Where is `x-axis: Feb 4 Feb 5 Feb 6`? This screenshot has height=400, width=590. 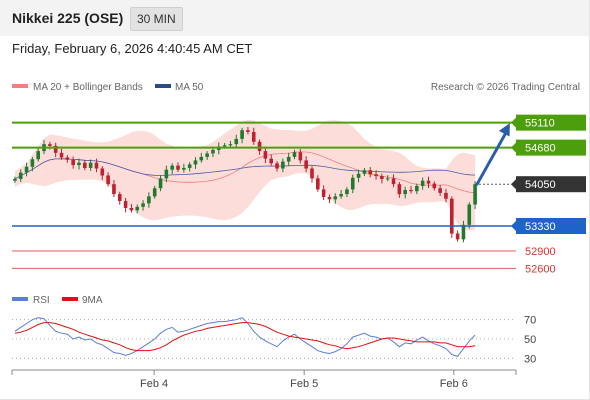 x-axis: Feb 4 Feb 5 Feb 6 is located at coordinates (264, 379).